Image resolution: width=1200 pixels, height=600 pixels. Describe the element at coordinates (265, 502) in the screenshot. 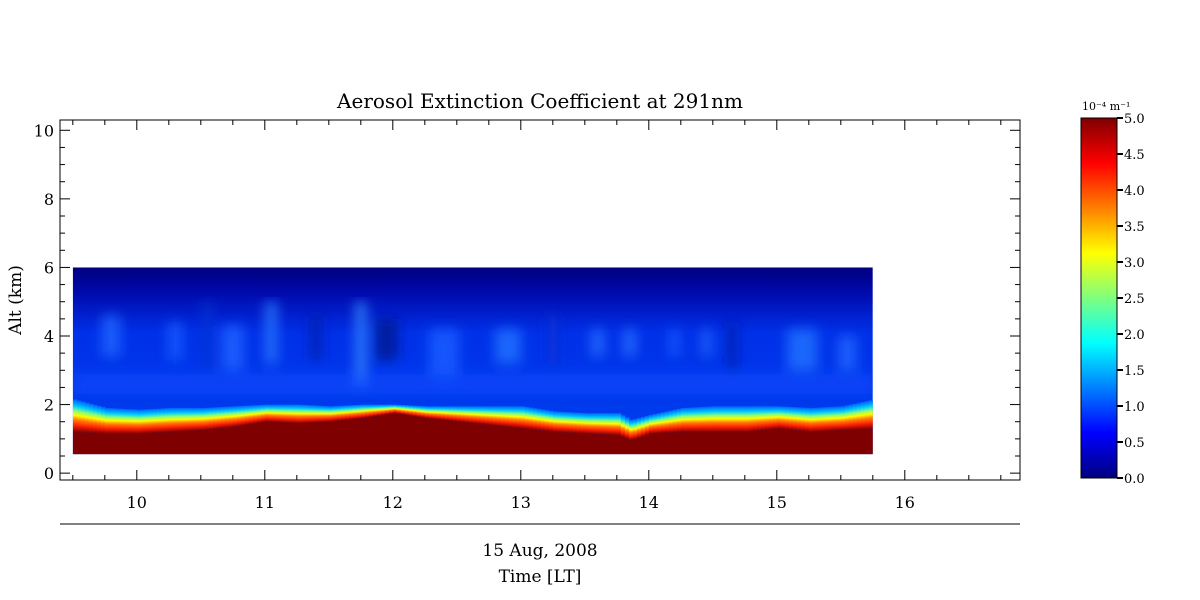

I see `x-tick-label: 11` at that location.